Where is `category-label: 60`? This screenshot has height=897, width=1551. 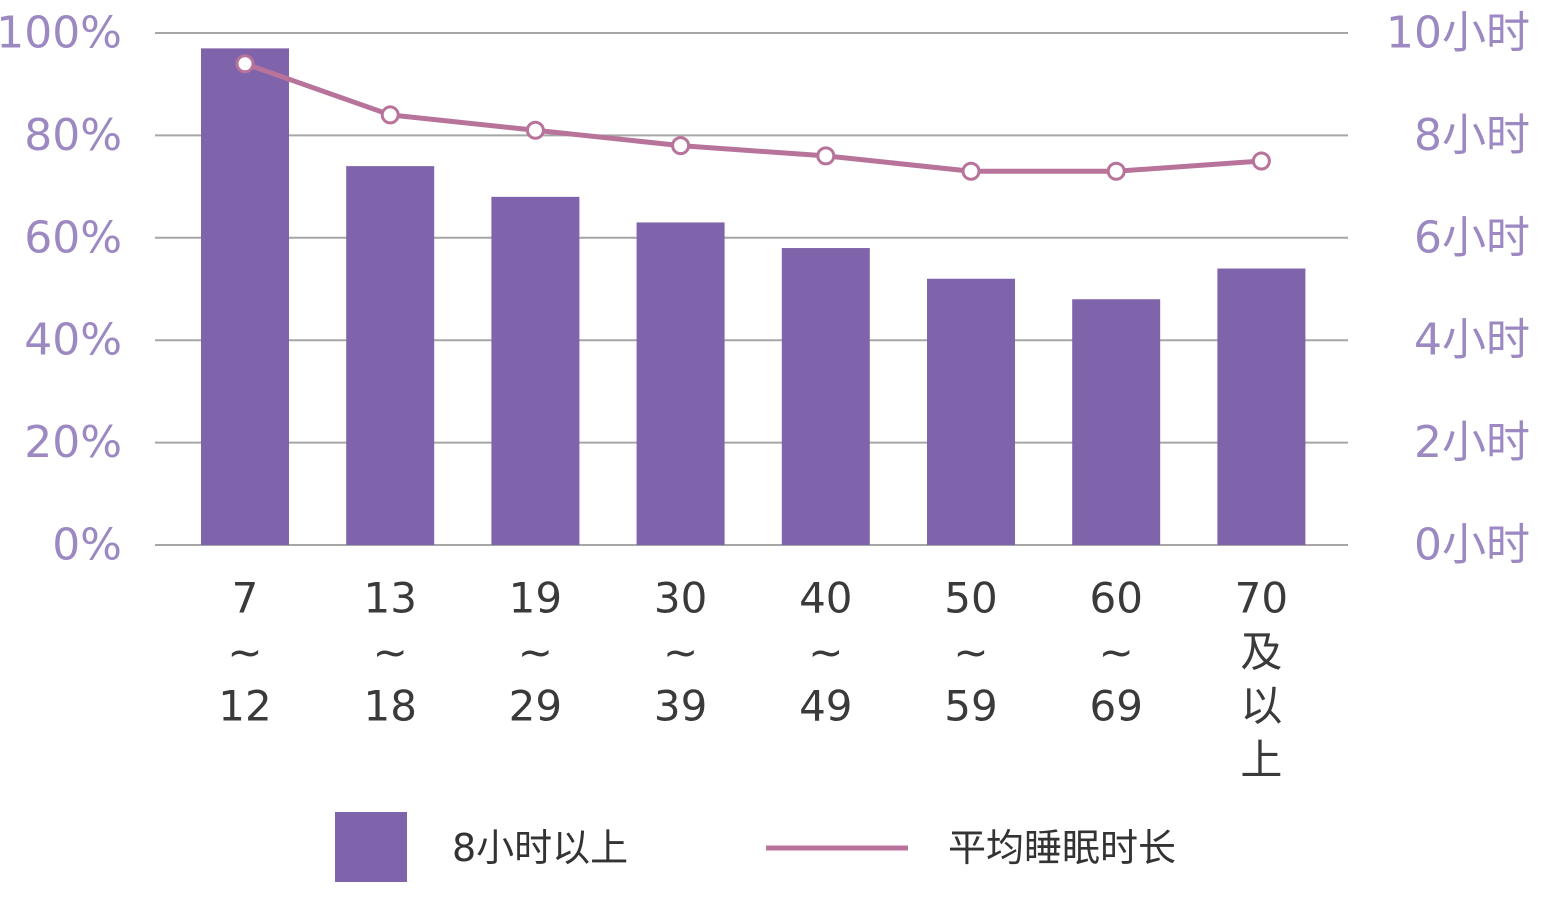
category-label: 60 is located at coordinates (1115, 598).